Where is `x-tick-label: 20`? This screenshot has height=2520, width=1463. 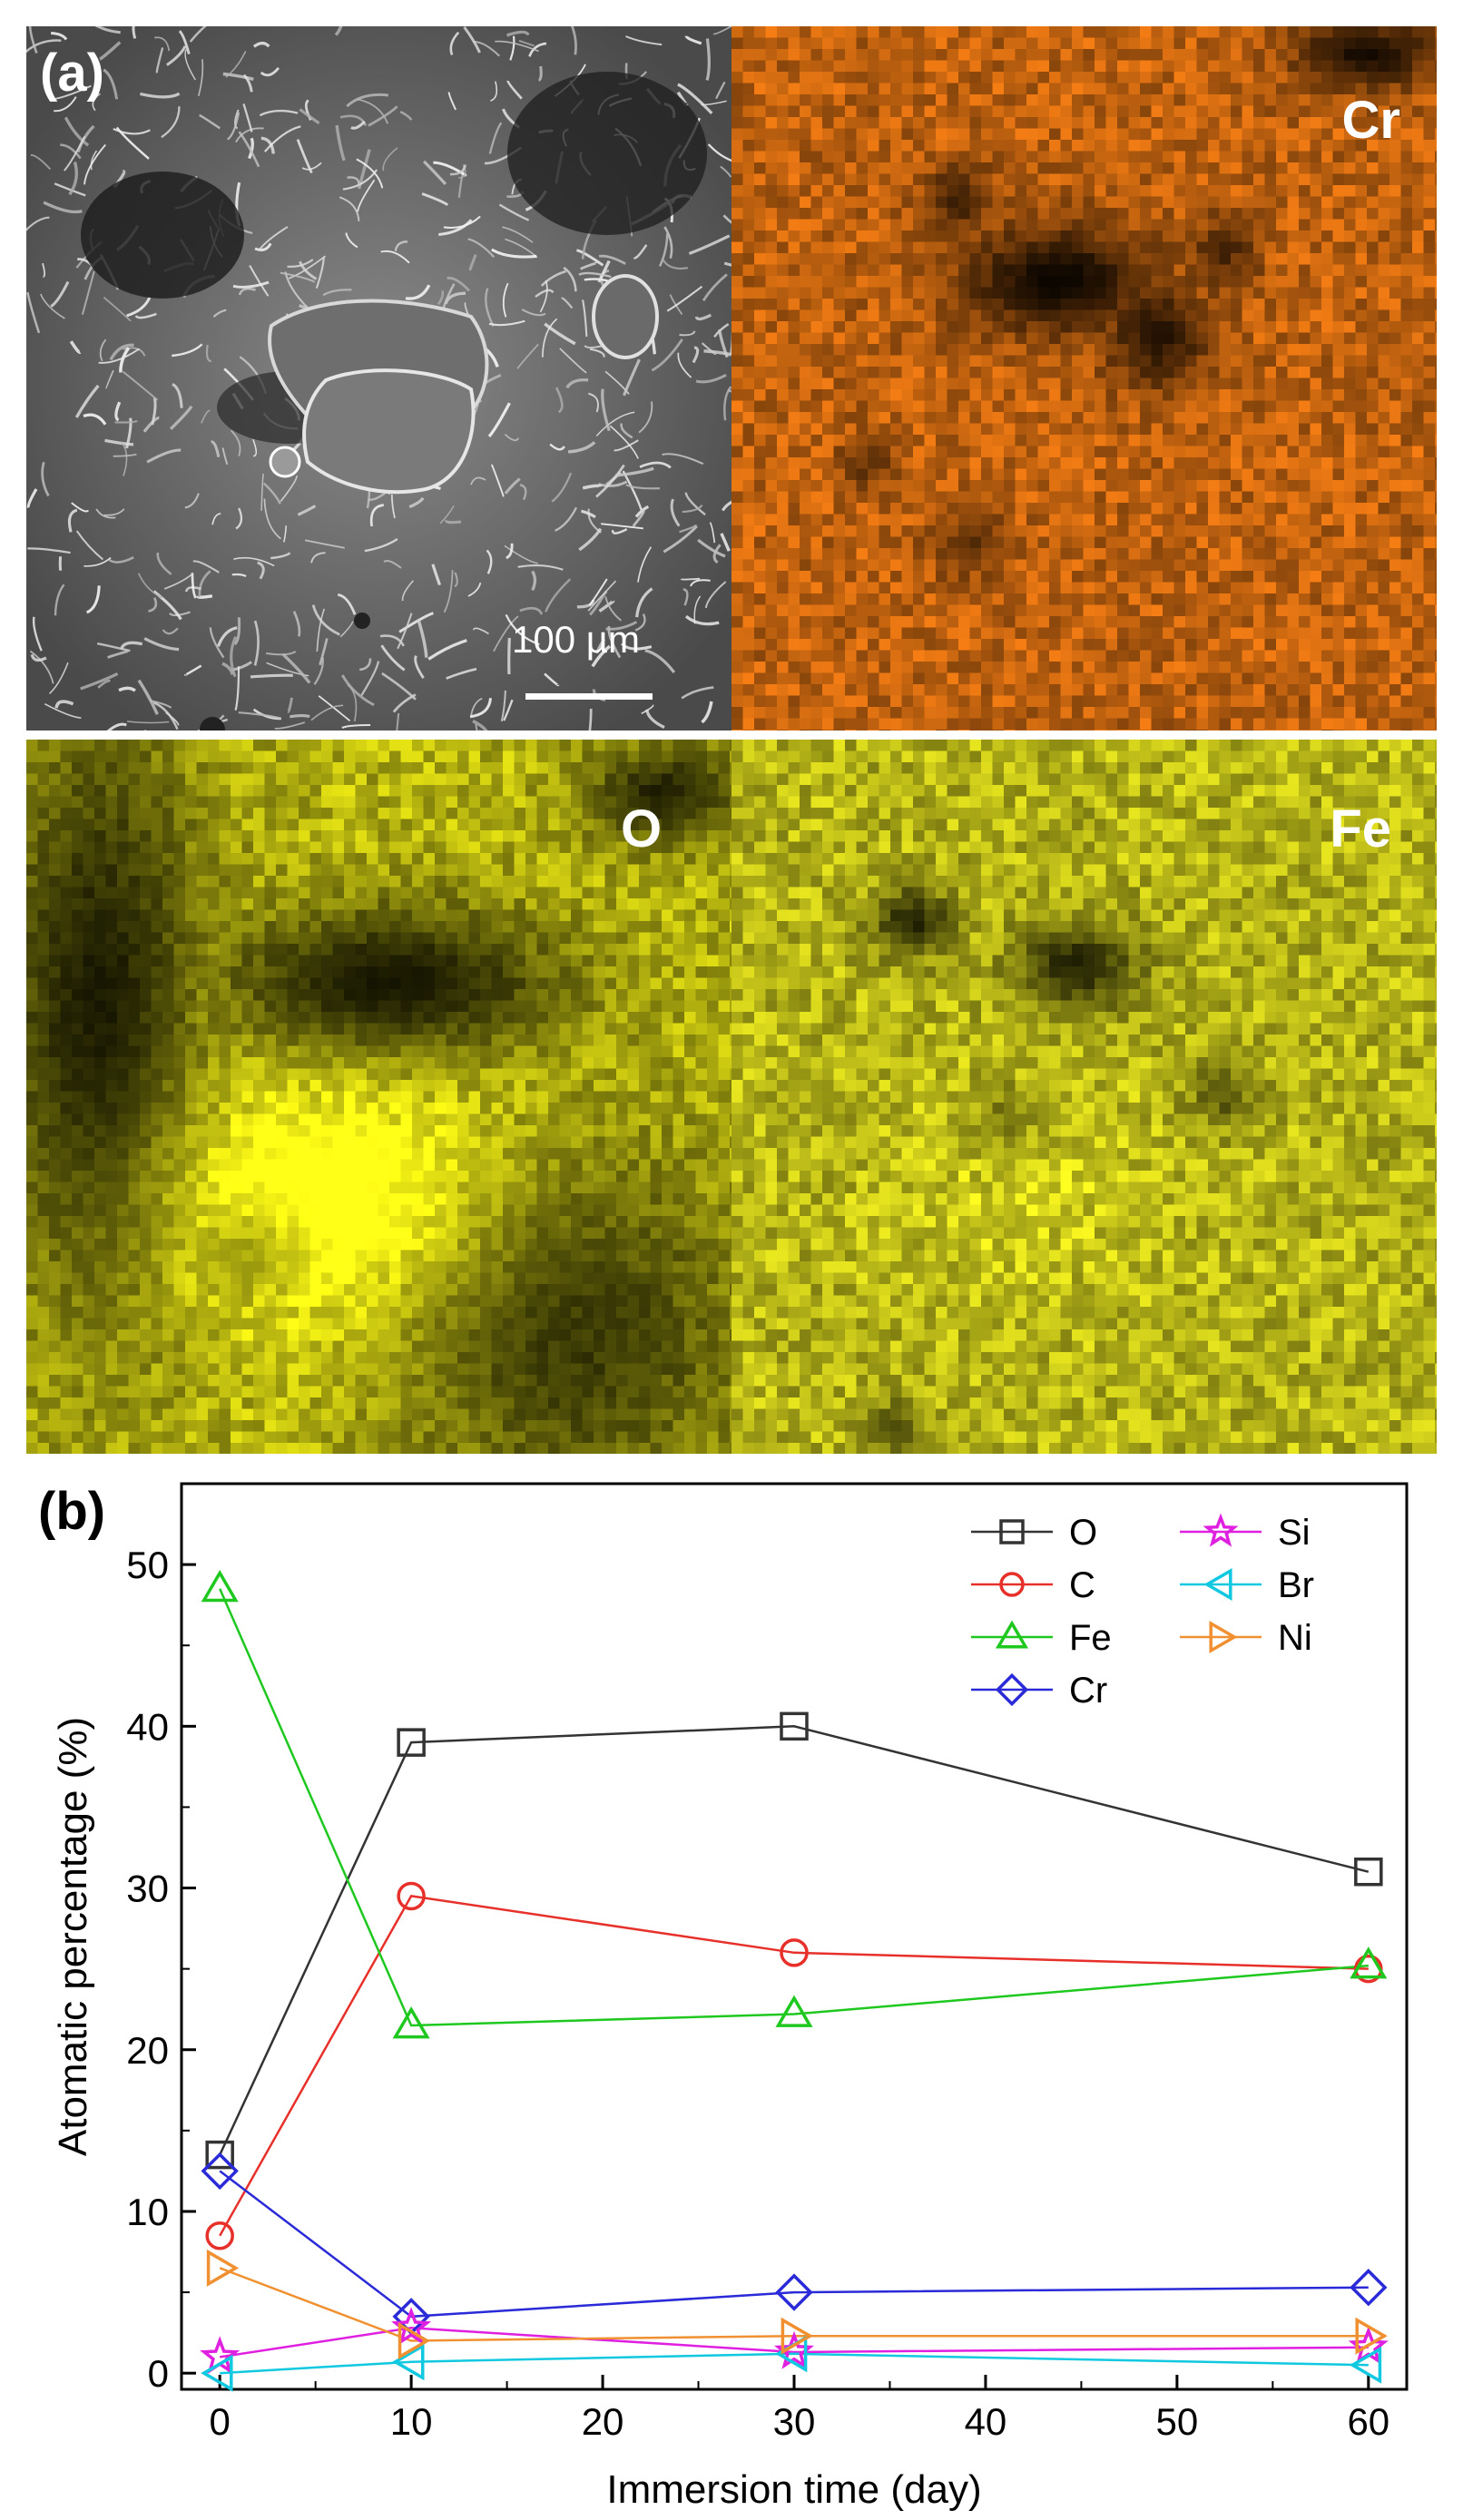
x-tick-label: 20 is located at coordinates (603, 2422).